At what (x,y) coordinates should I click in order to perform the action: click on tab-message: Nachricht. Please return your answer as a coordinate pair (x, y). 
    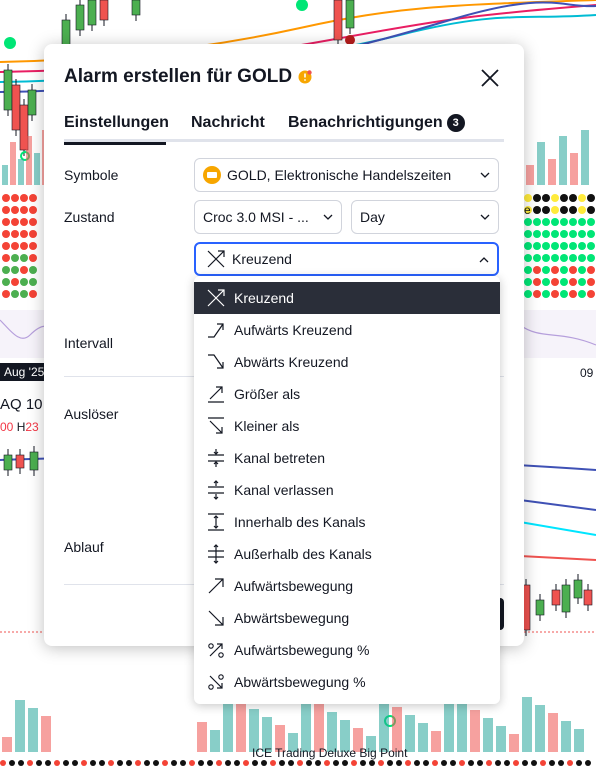
    Looking at the image, I should click on (228, 122).